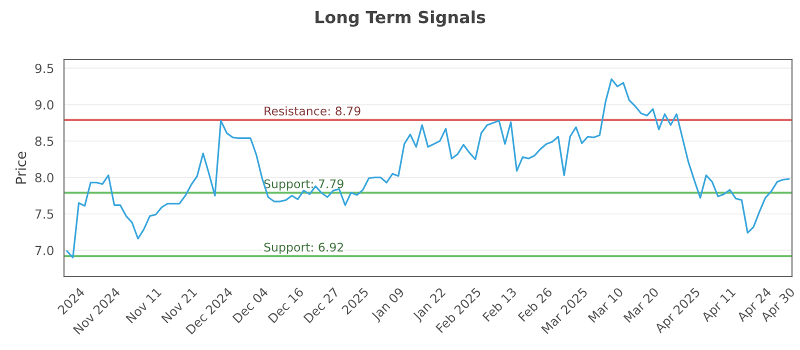  What do you see at coordinates (44, 105) in the screenshot?
I see `y-tick-label: 9.0` at bounding box center [44, 105].